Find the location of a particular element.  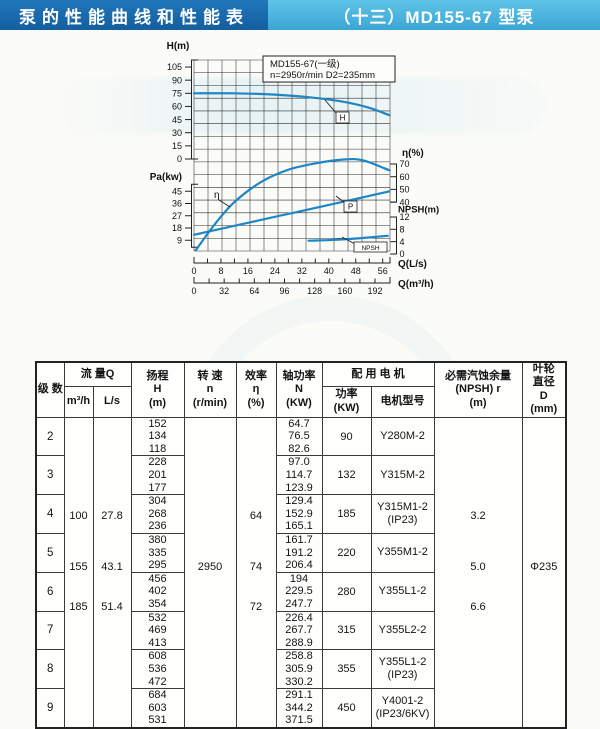

curve-label-text-npsh: NPSH is located at coordinates (370, 248).